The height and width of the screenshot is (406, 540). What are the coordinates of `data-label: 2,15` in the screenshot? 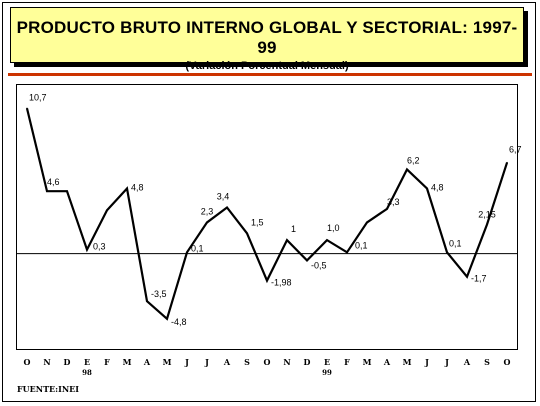 It's located at (487, 214).